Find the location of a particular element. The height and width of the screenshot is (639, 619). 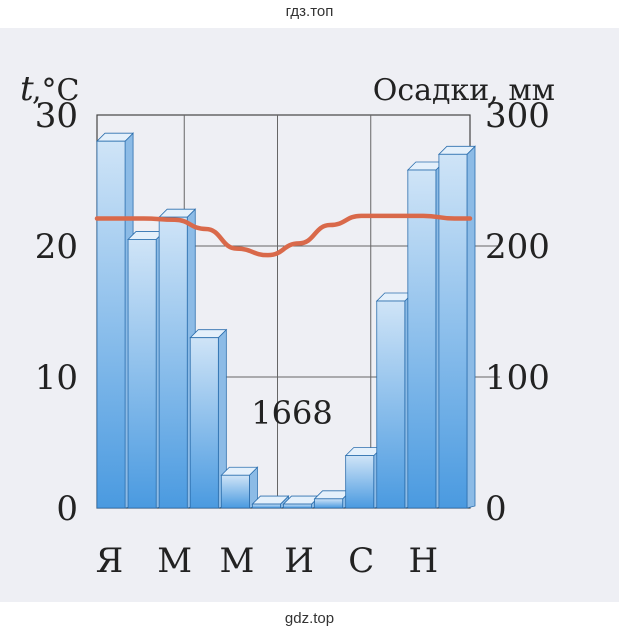

temperature-line is located at coordinates (283, 235).